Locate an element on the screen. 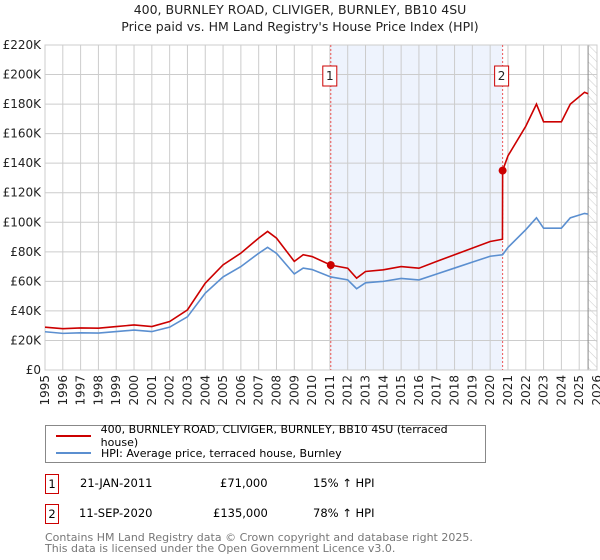 This screenshot has height=560, width=600. y-tick-label: £120K is located at coordinates (23, 193).